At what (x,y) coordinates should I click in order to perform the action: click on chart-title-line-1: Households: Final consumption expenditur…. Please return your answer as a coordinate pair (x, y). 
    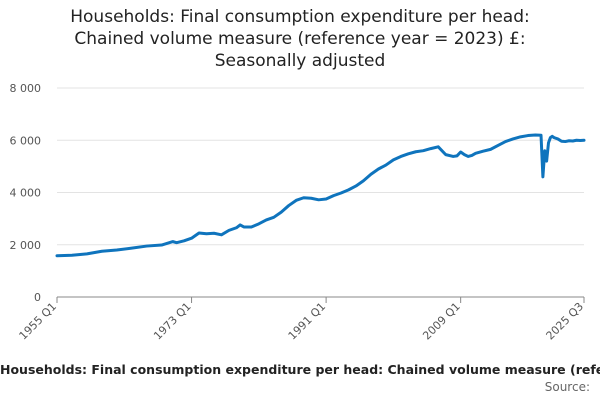
    Looking at the image, I should click on (300, 17).